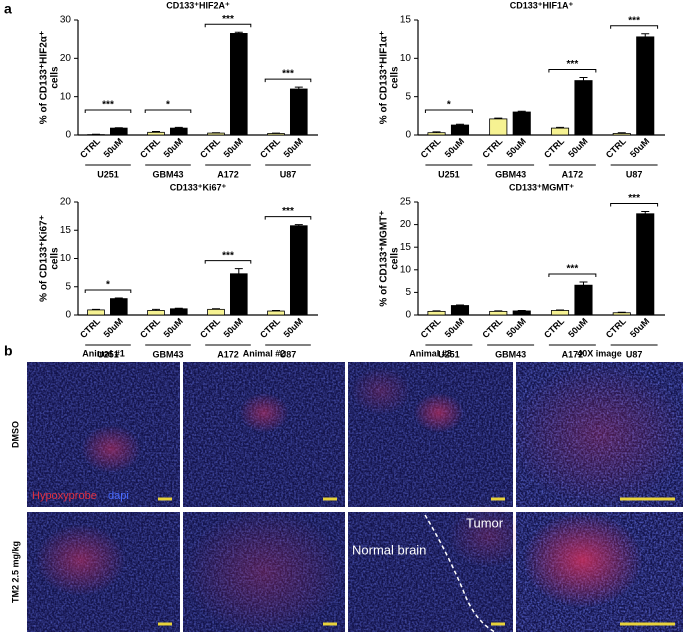 The image size is (685, 634). I want to click on column-label: Animal #2, so click(264, 353).